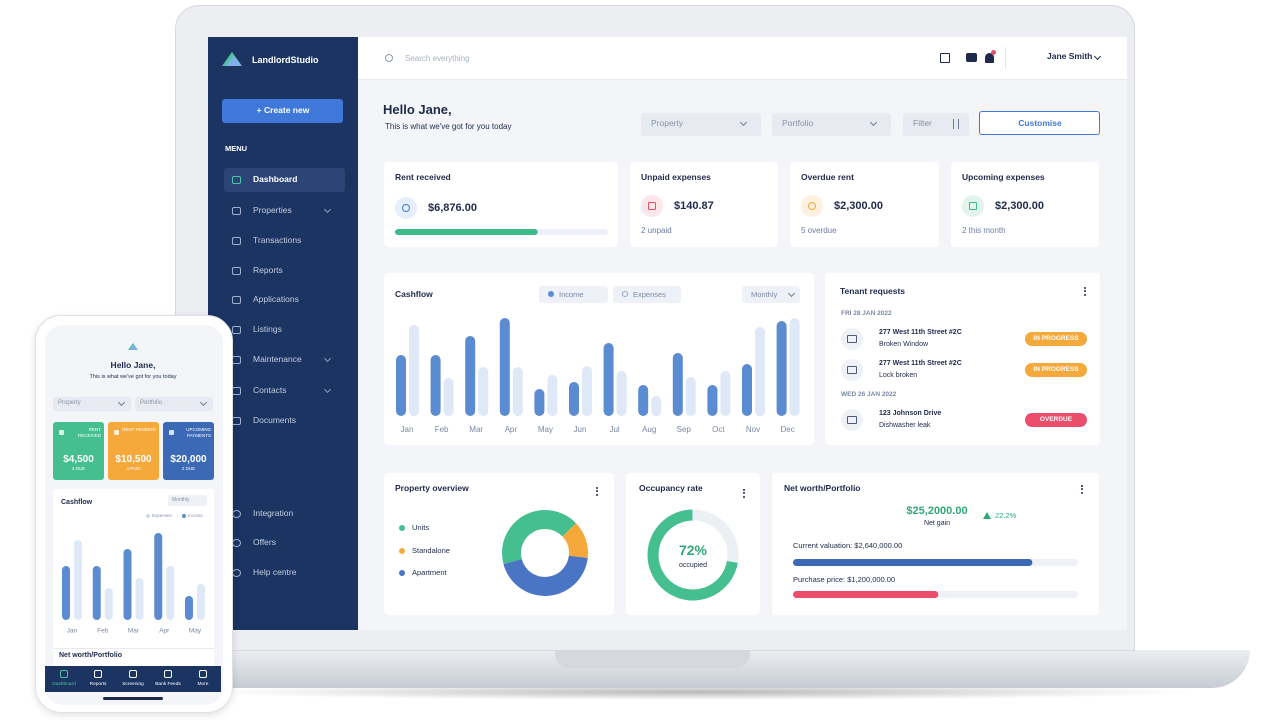  I want to click on status-label: IN PROGRESS, so click(1056, 338).